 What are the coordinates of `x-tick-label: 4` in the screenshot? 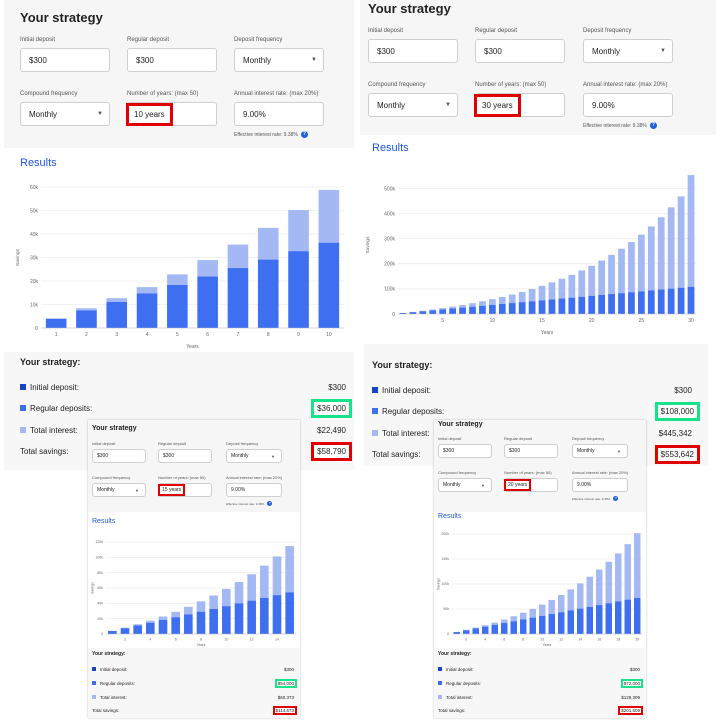 It's located at (150, 640).